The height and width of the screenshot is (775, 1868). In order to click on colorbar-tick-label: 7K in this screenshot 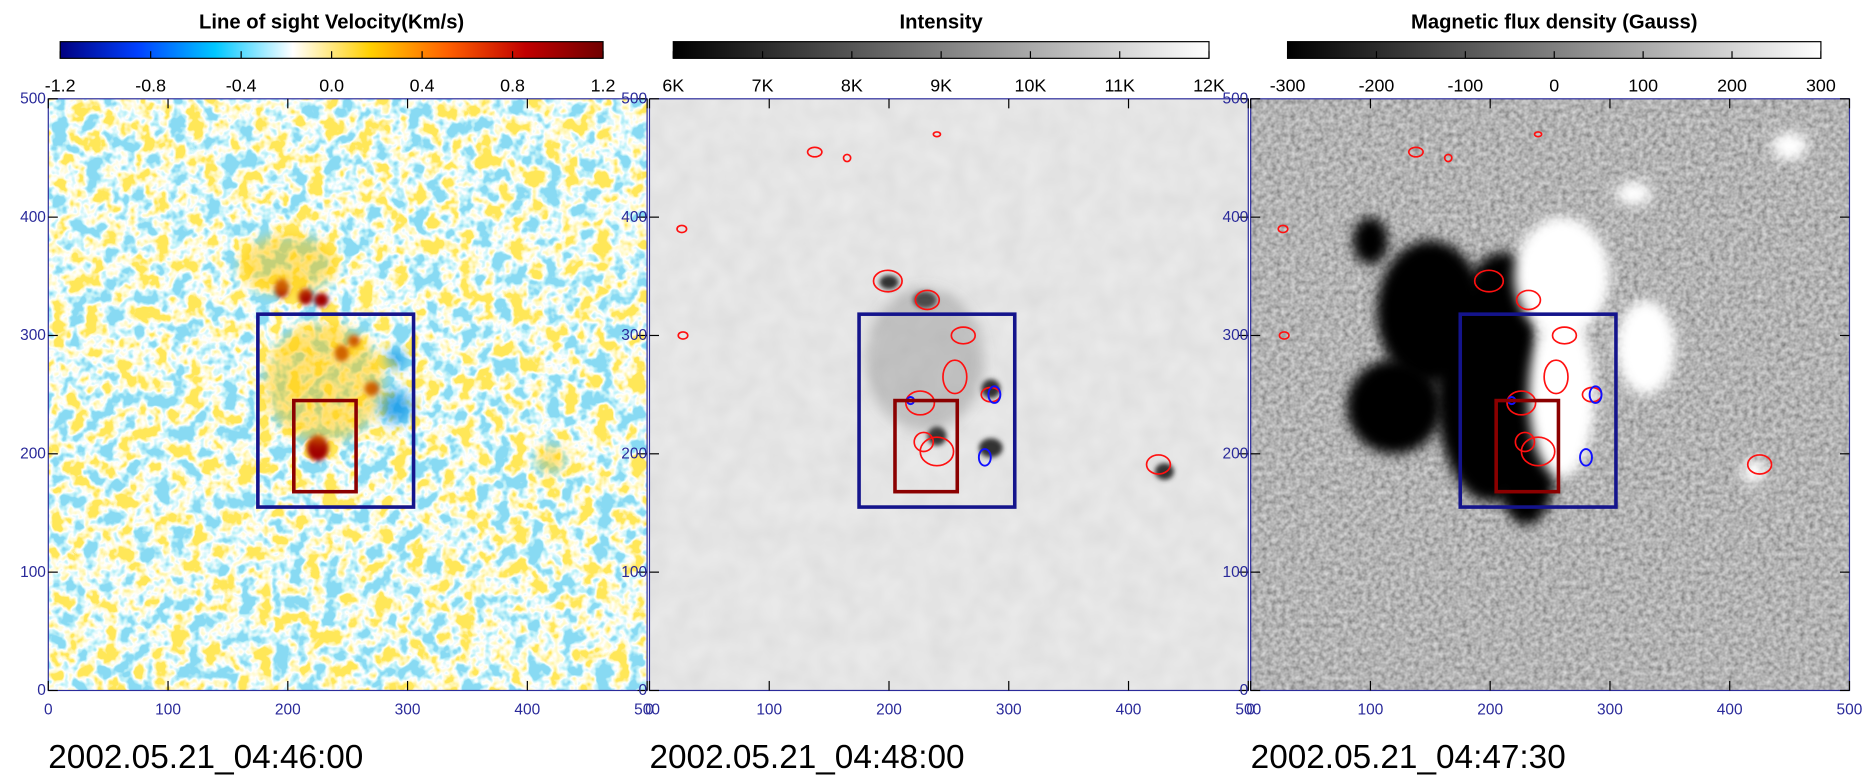, I will do `click(763, 86)`.